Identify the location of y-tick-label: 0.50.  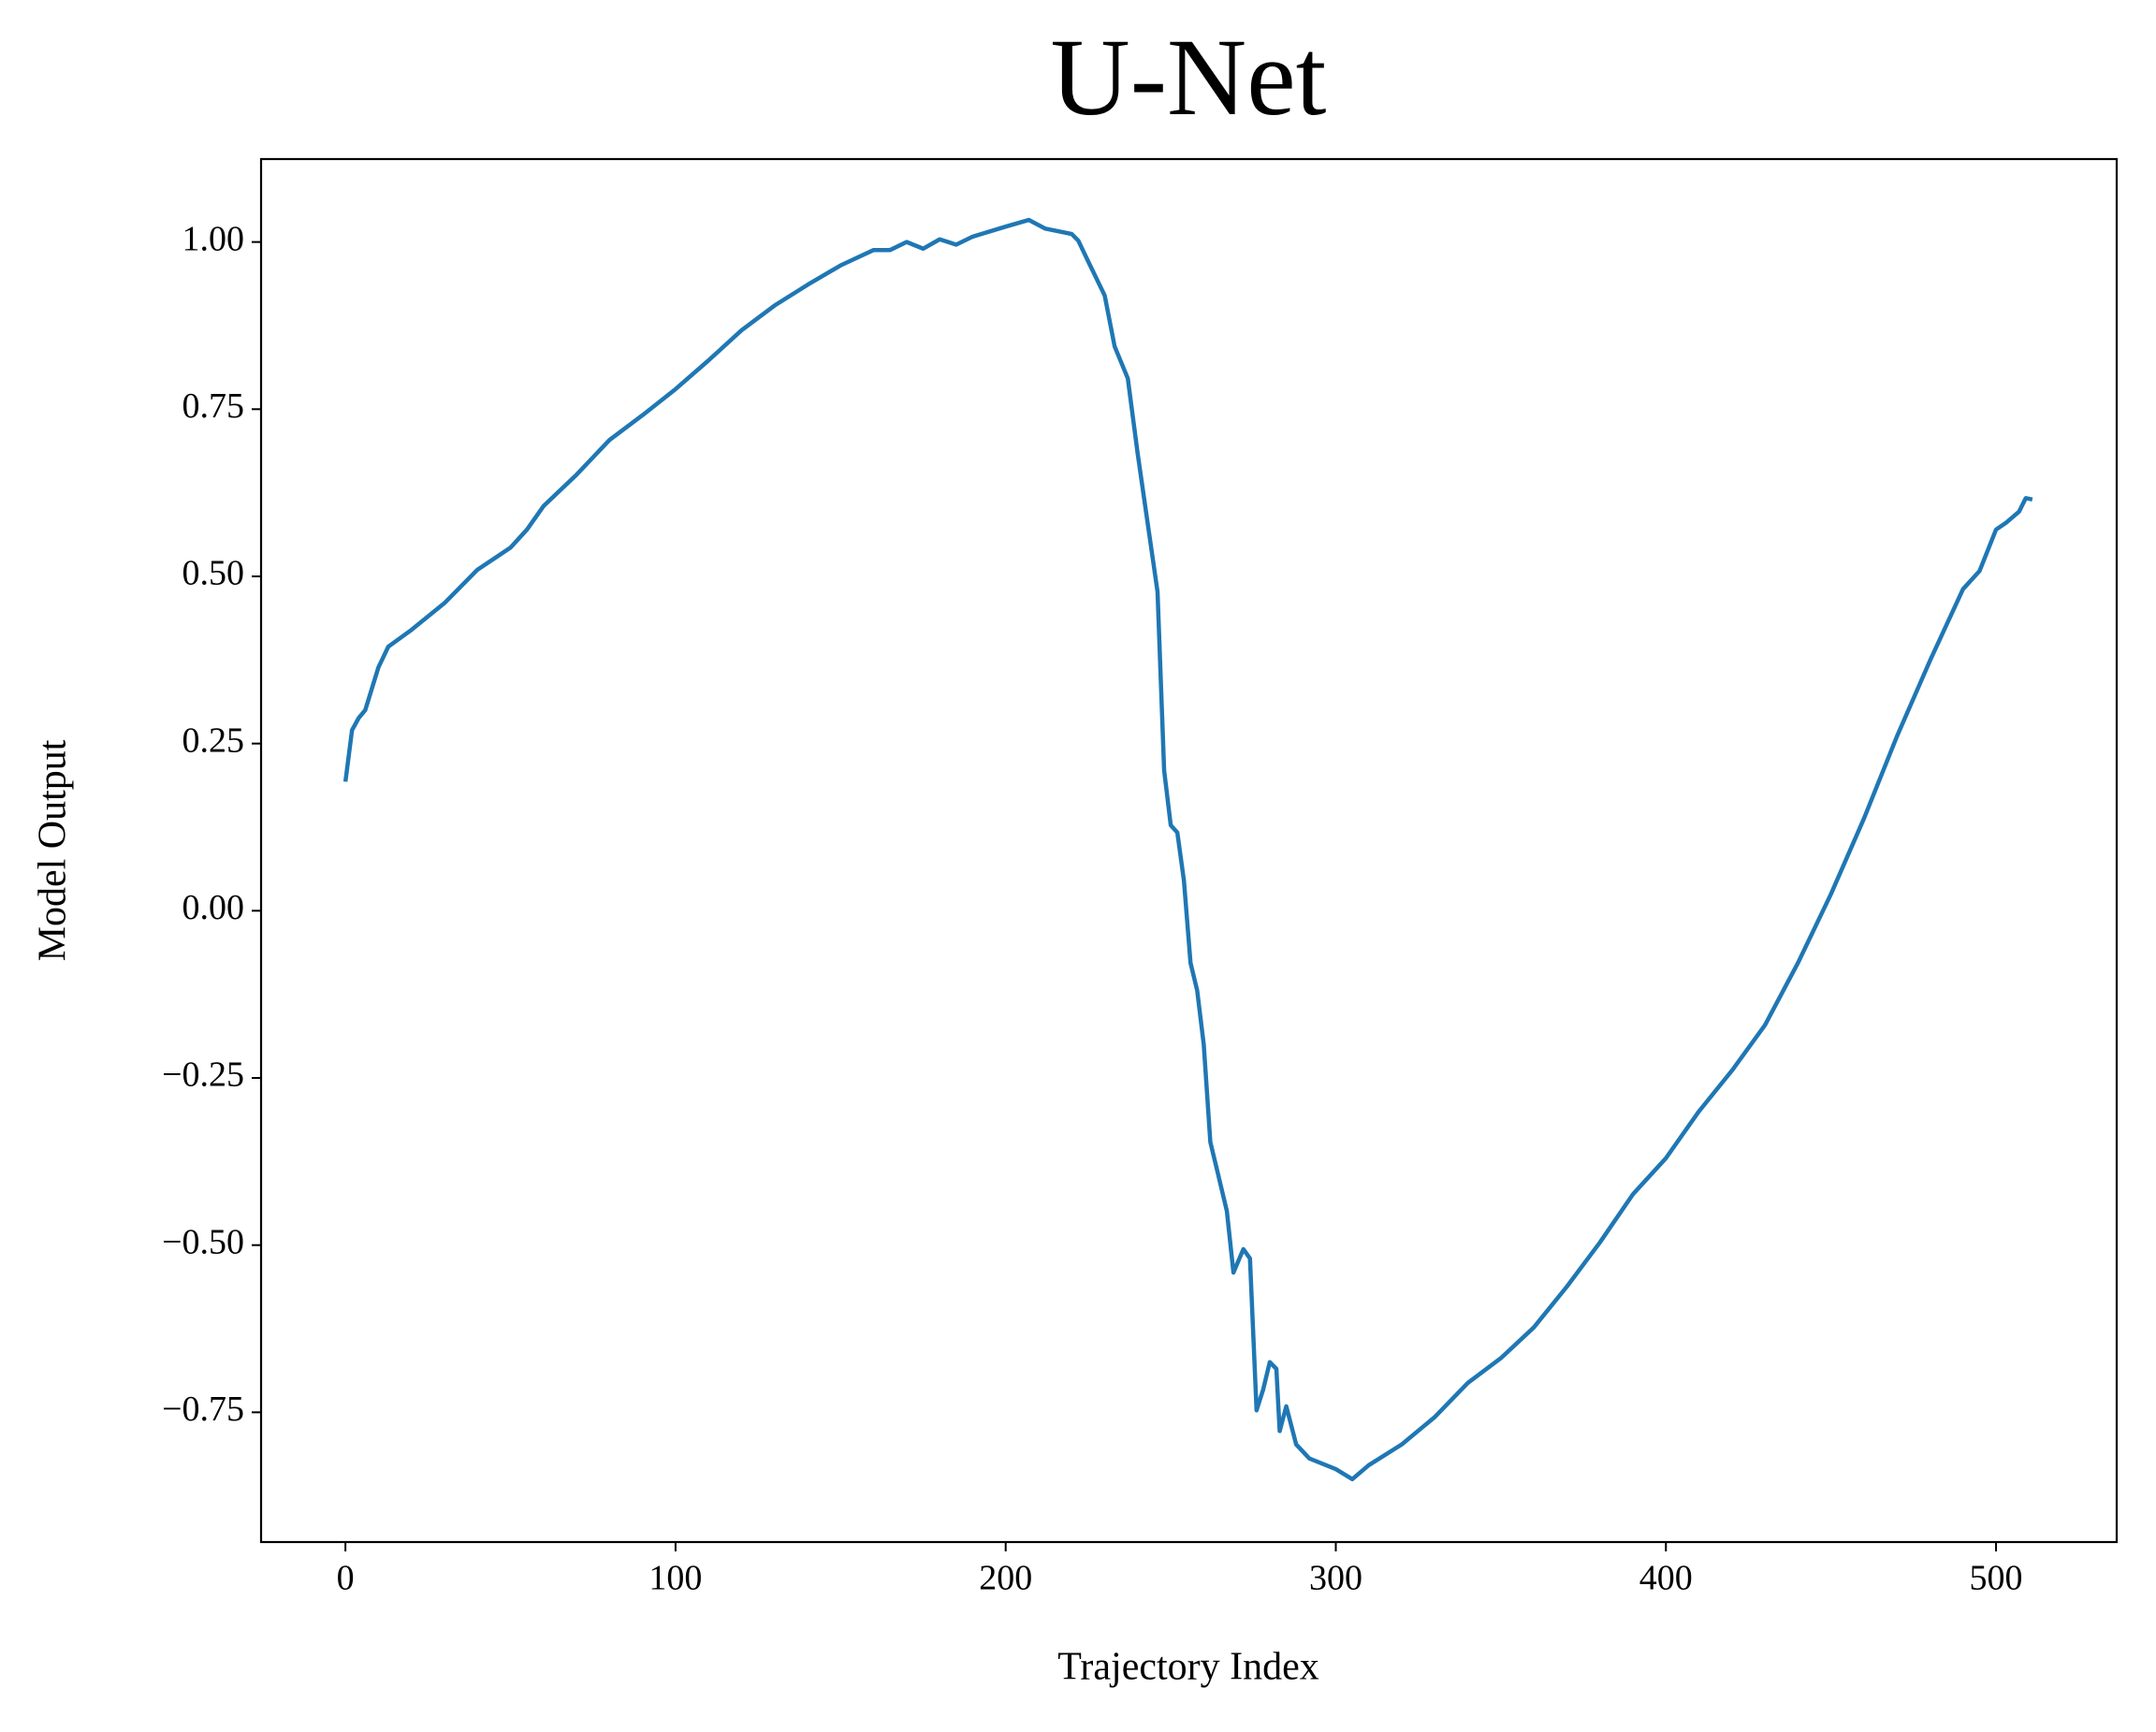
(213, 573).